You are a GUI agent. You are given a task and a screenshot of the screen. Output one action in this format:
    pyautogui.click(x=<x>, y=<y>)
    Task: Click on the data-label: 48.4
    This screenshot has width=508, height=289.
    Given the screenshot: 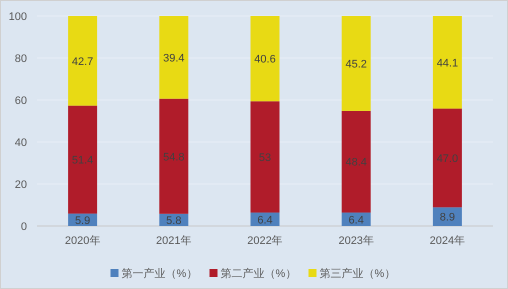 What is the action you would take?
    pyautogui.click(x=356, y=162)
    